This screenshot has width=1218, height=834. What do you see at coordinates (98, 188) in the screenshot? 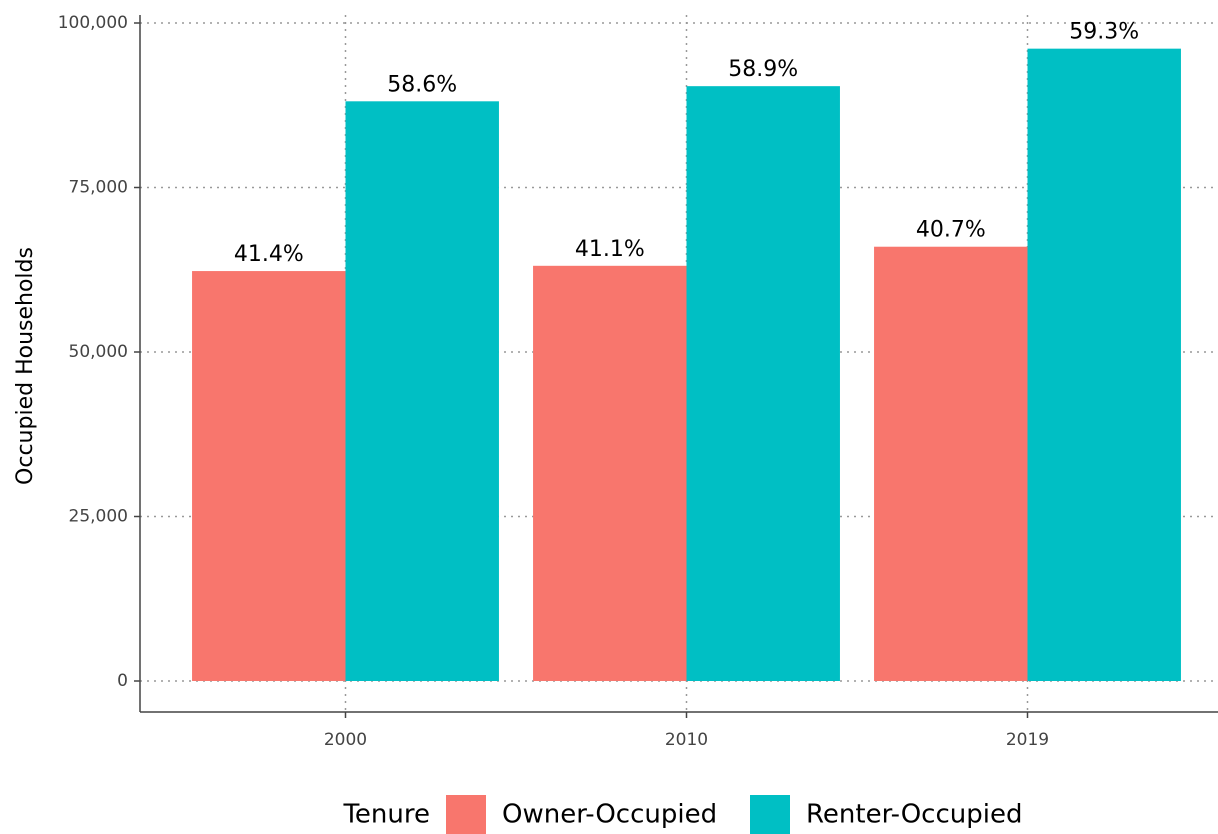
I see `y-tick-label: 75,000` at bounding box center [98, 188].